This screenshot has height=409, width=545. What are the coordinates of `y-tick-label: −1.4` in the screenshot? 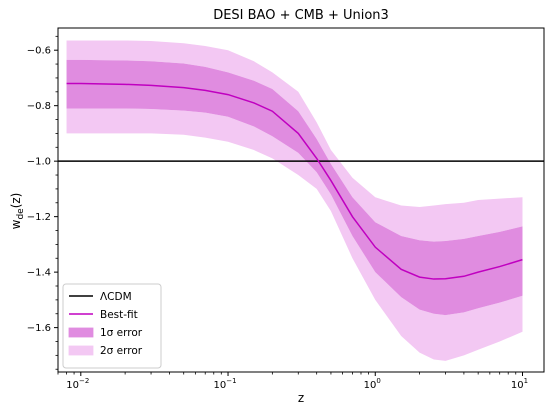 It's located at (39, 273).